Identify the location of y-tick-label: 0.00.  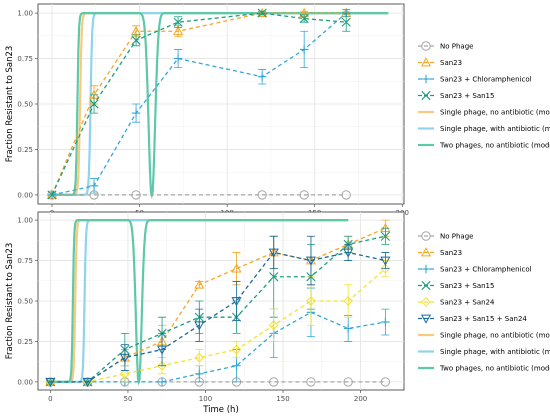
(25, 382).